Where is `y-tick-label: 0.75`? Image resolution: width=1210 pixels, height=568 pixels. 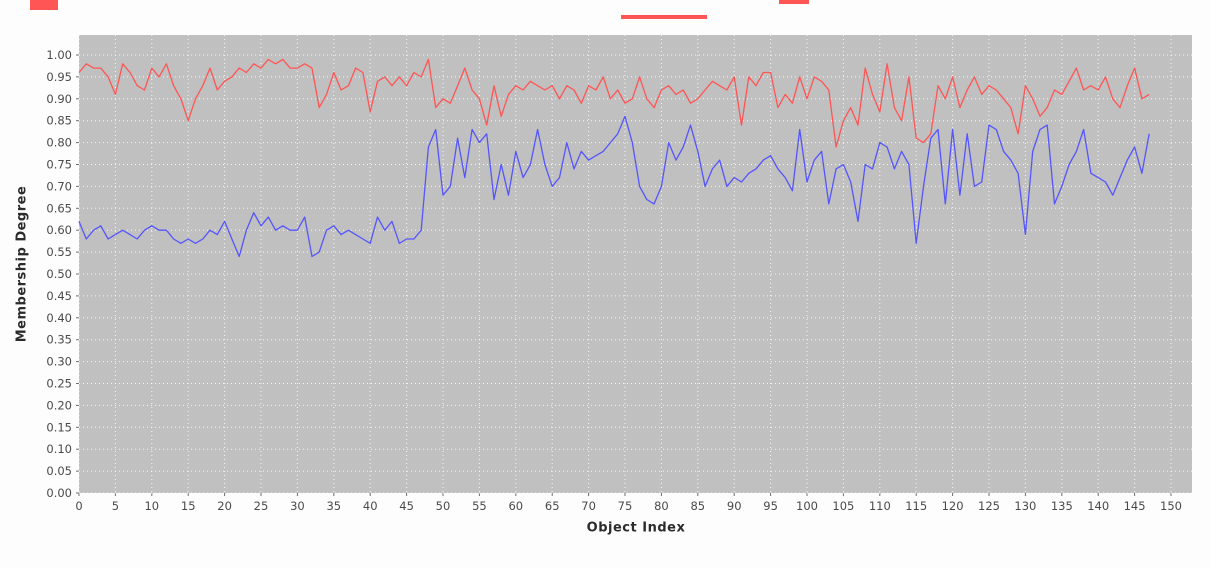 y-tick-label: 0.75 is located at coordinates (59, 165).